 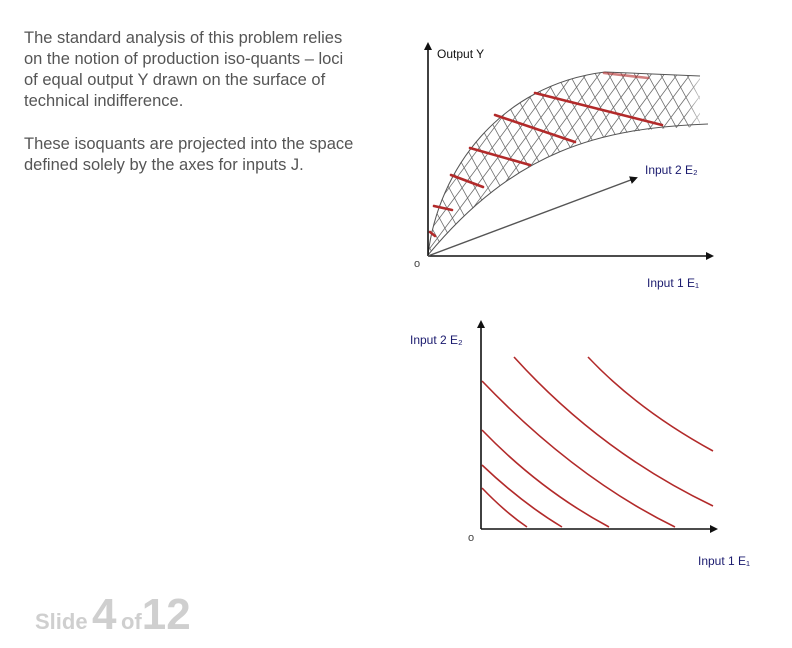 What do you see at coordinates (671, 170) in the screenshot?
I see `top-input2-label: Input 2 E₂` at bounding box center [671, 170].